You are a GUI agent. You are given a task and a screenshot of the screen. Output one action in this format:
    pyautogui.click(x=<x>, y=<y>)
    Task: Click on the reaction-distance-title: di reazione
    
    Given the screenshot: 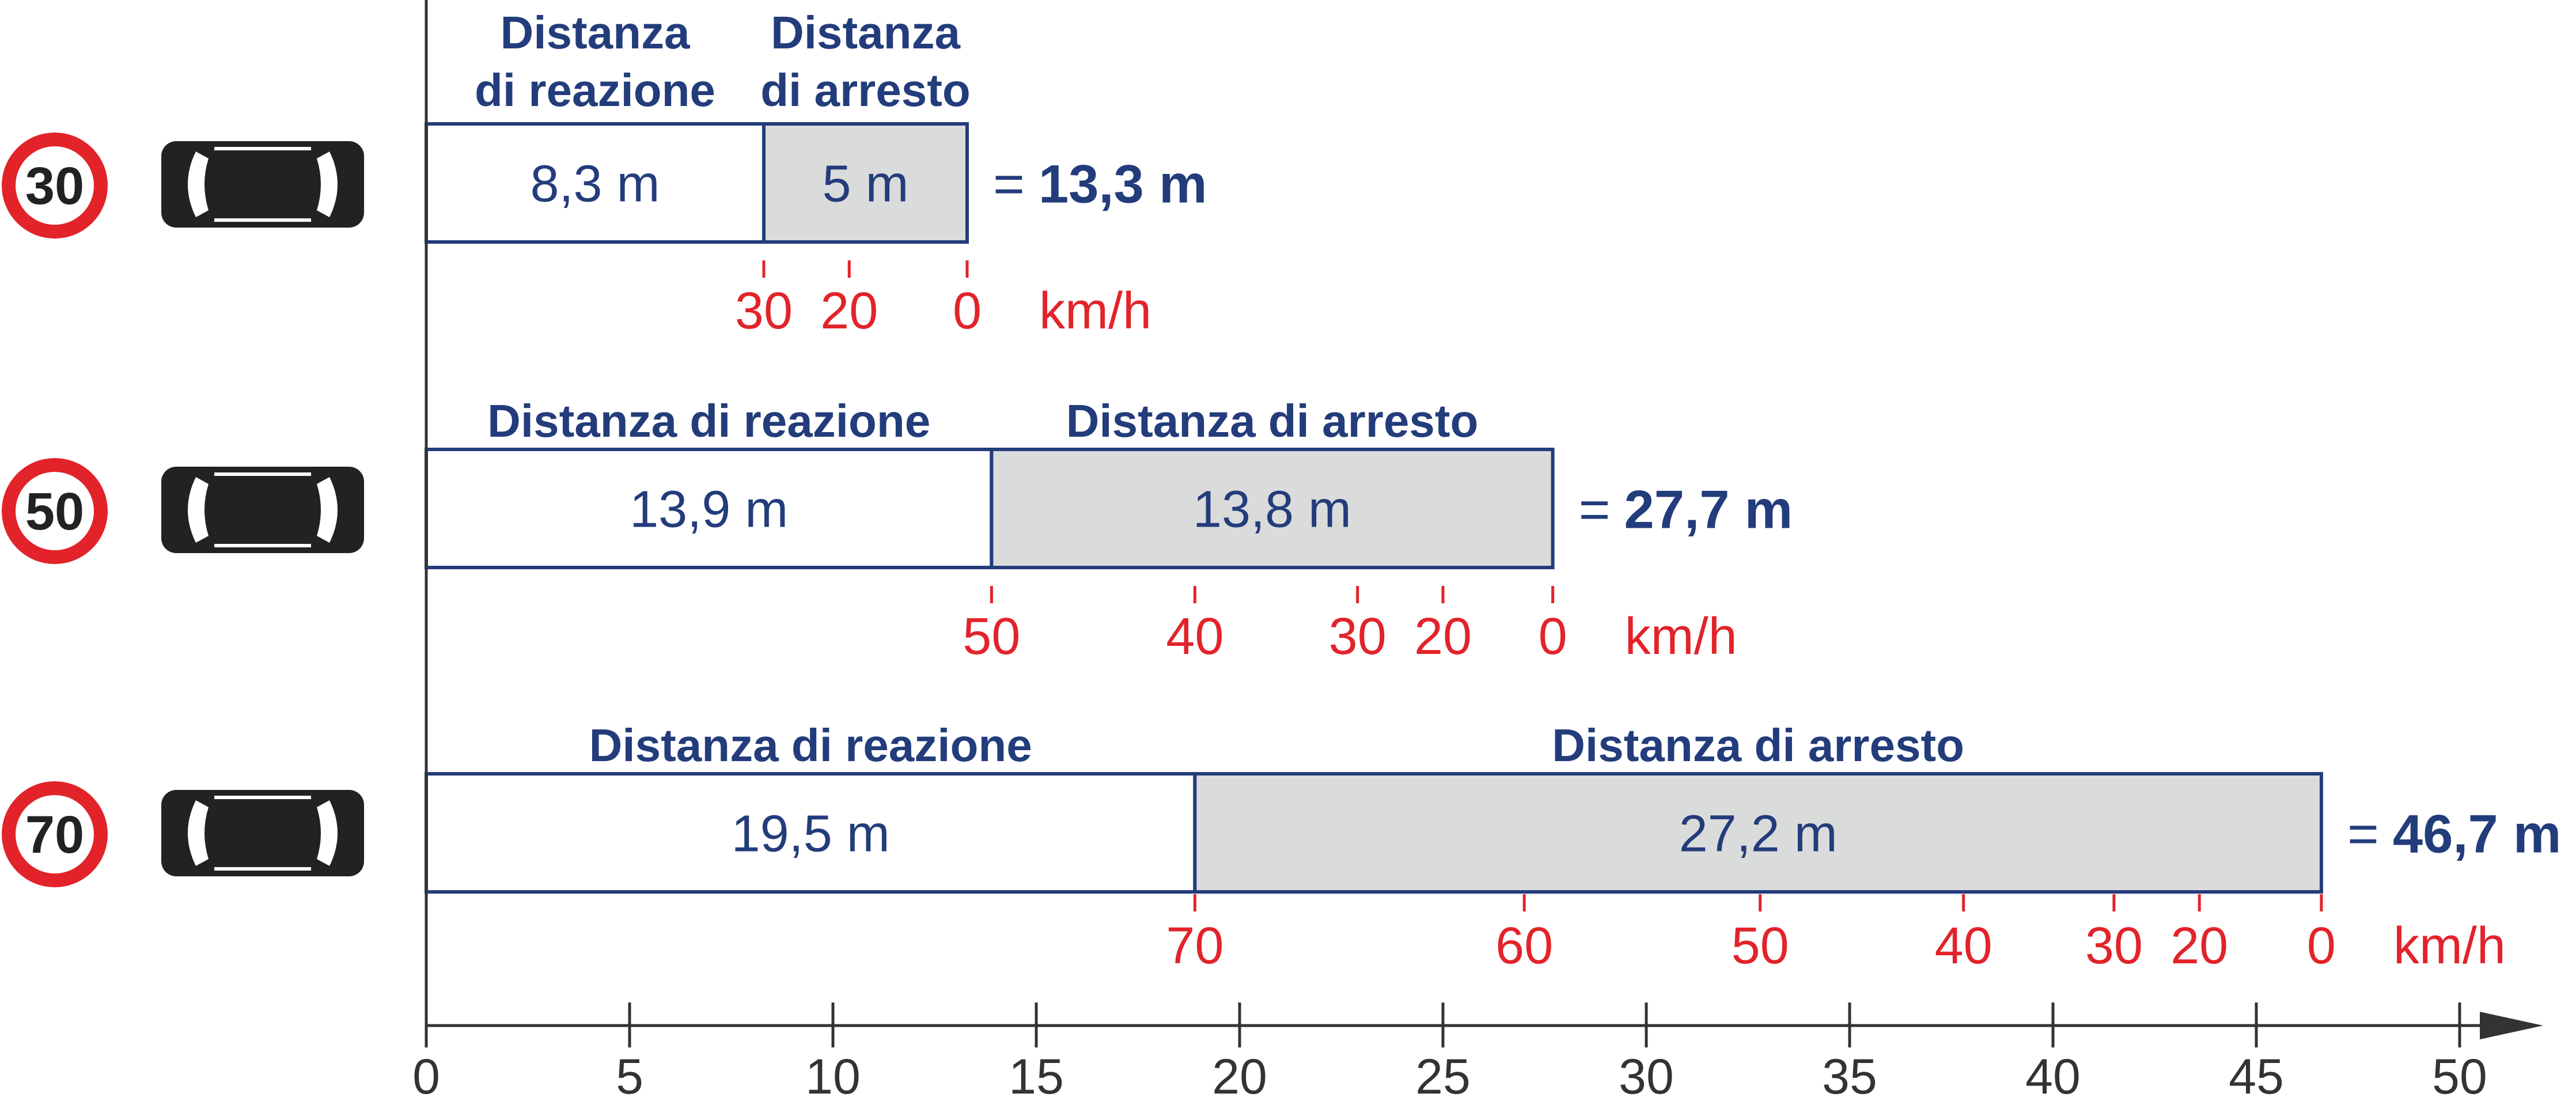 What is the action you would take?
    pyautogui.click(x=595, y=90)
    